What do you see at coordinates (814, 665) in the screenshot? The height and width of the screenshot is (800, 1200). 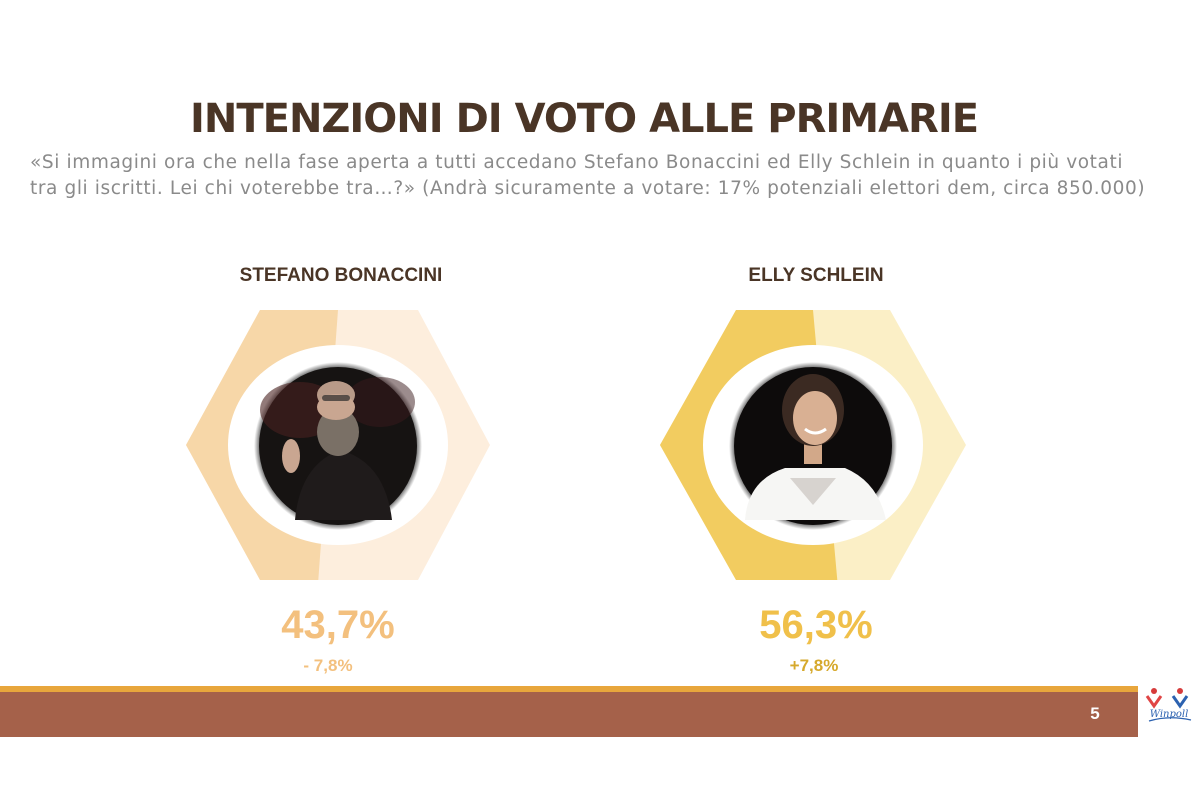 I see `delta-label-schlein: +7,8%` at bounding box center [814, 665].